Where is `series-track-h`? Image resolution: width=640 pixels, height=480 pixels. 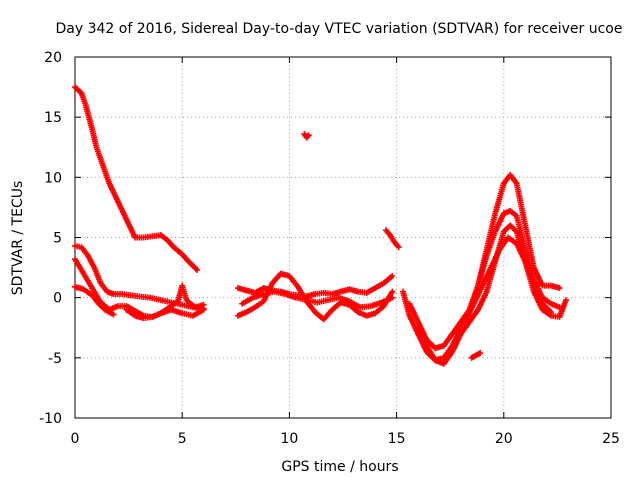 series-track-h is located at coordinates (317, 299).